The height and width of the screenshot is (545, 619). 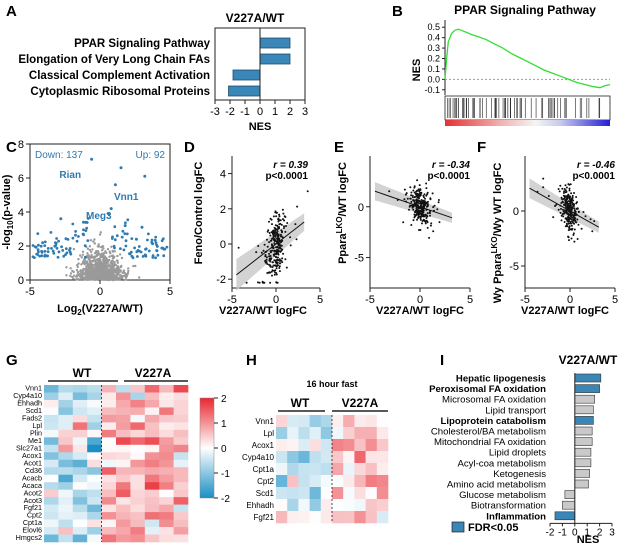 I want to click on panel-i-category-label: Biotransformation, so click(x=508, y=506).